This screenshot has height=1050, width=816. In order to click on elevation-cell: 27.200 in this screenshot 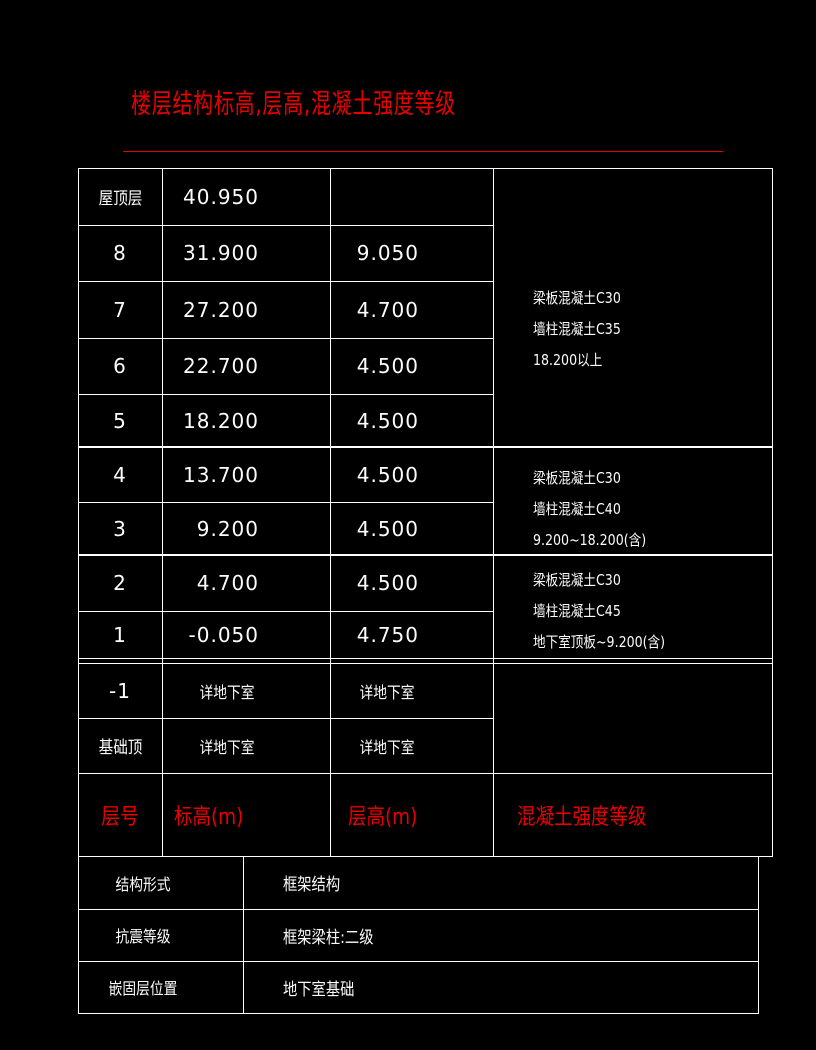, I will do `click(221, 309)`.